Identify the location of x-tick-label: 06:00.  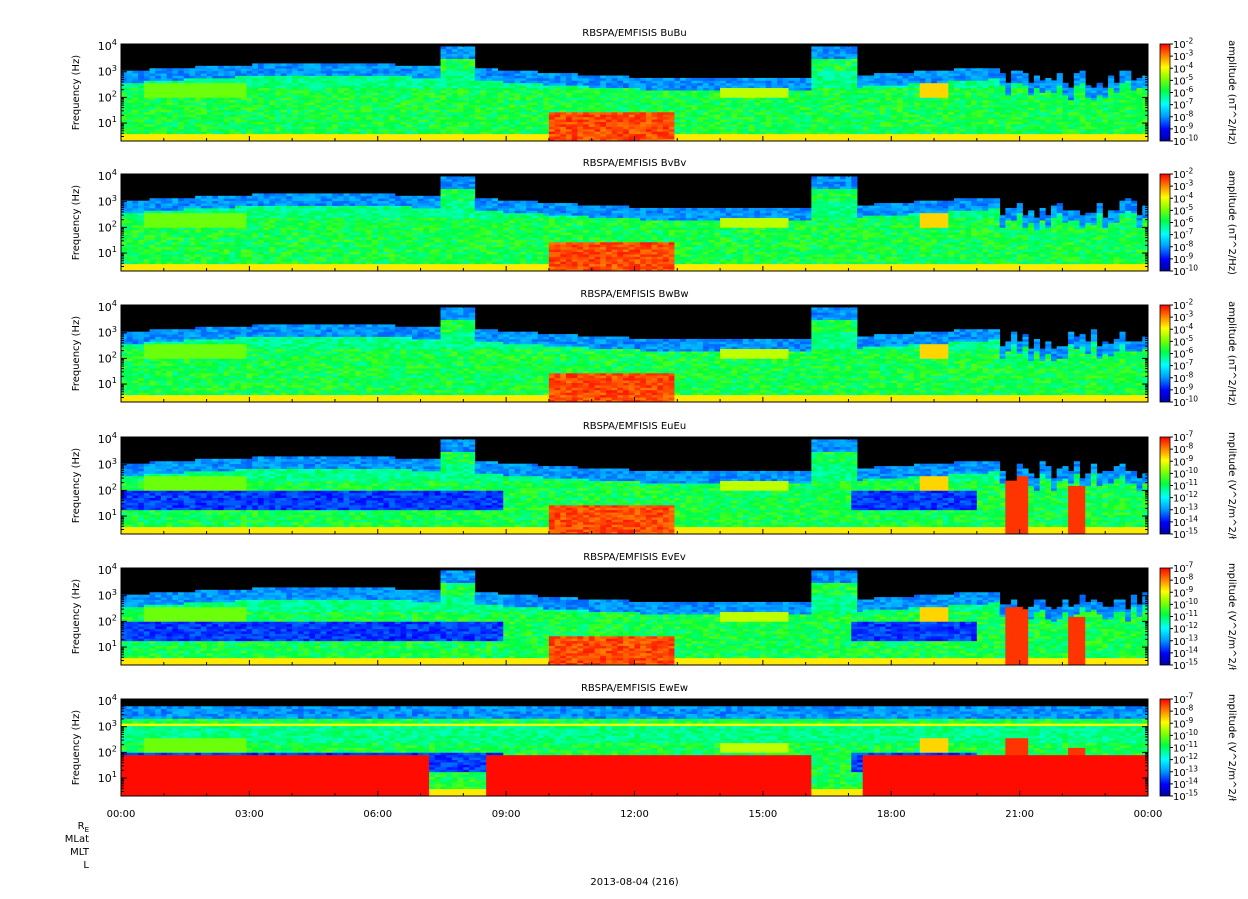
(377, 814).